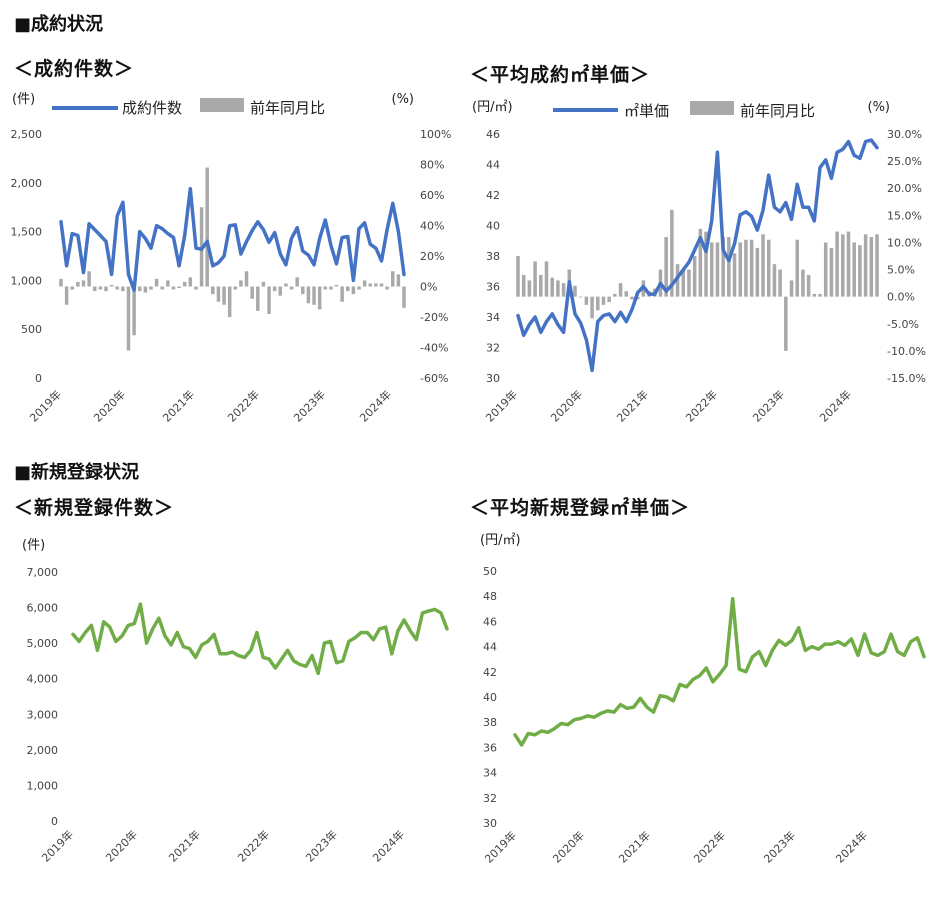  What do you see at coordinates (31, 329) in the screenshot?
I see `c1-y-tick: 500` at bounding box center [31, 329].